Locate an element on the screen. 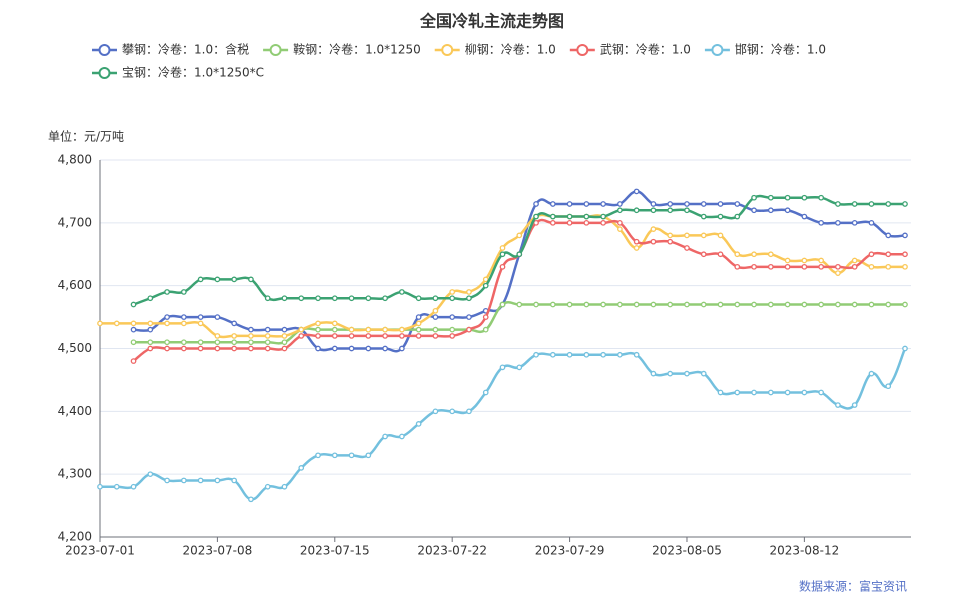  x-tick-label: 2023-08-05 is located at coordinates (687, 551).